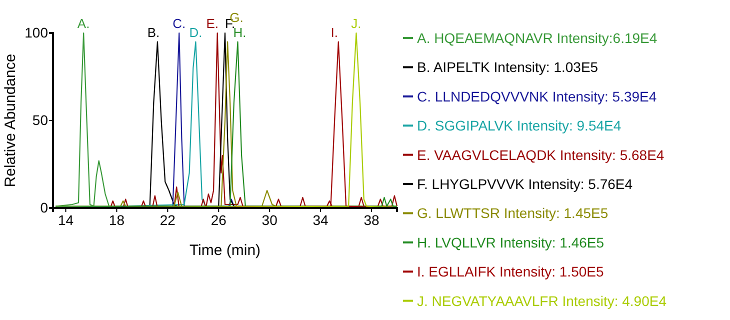 Image resolution: width=730 pixels, height=320 pixels. Describe the element at coordinates (542, 300) in the screenshot. I see `legend-label: J. NEGVATYAAAVLFR Intensity: 4.90E4` at that location.